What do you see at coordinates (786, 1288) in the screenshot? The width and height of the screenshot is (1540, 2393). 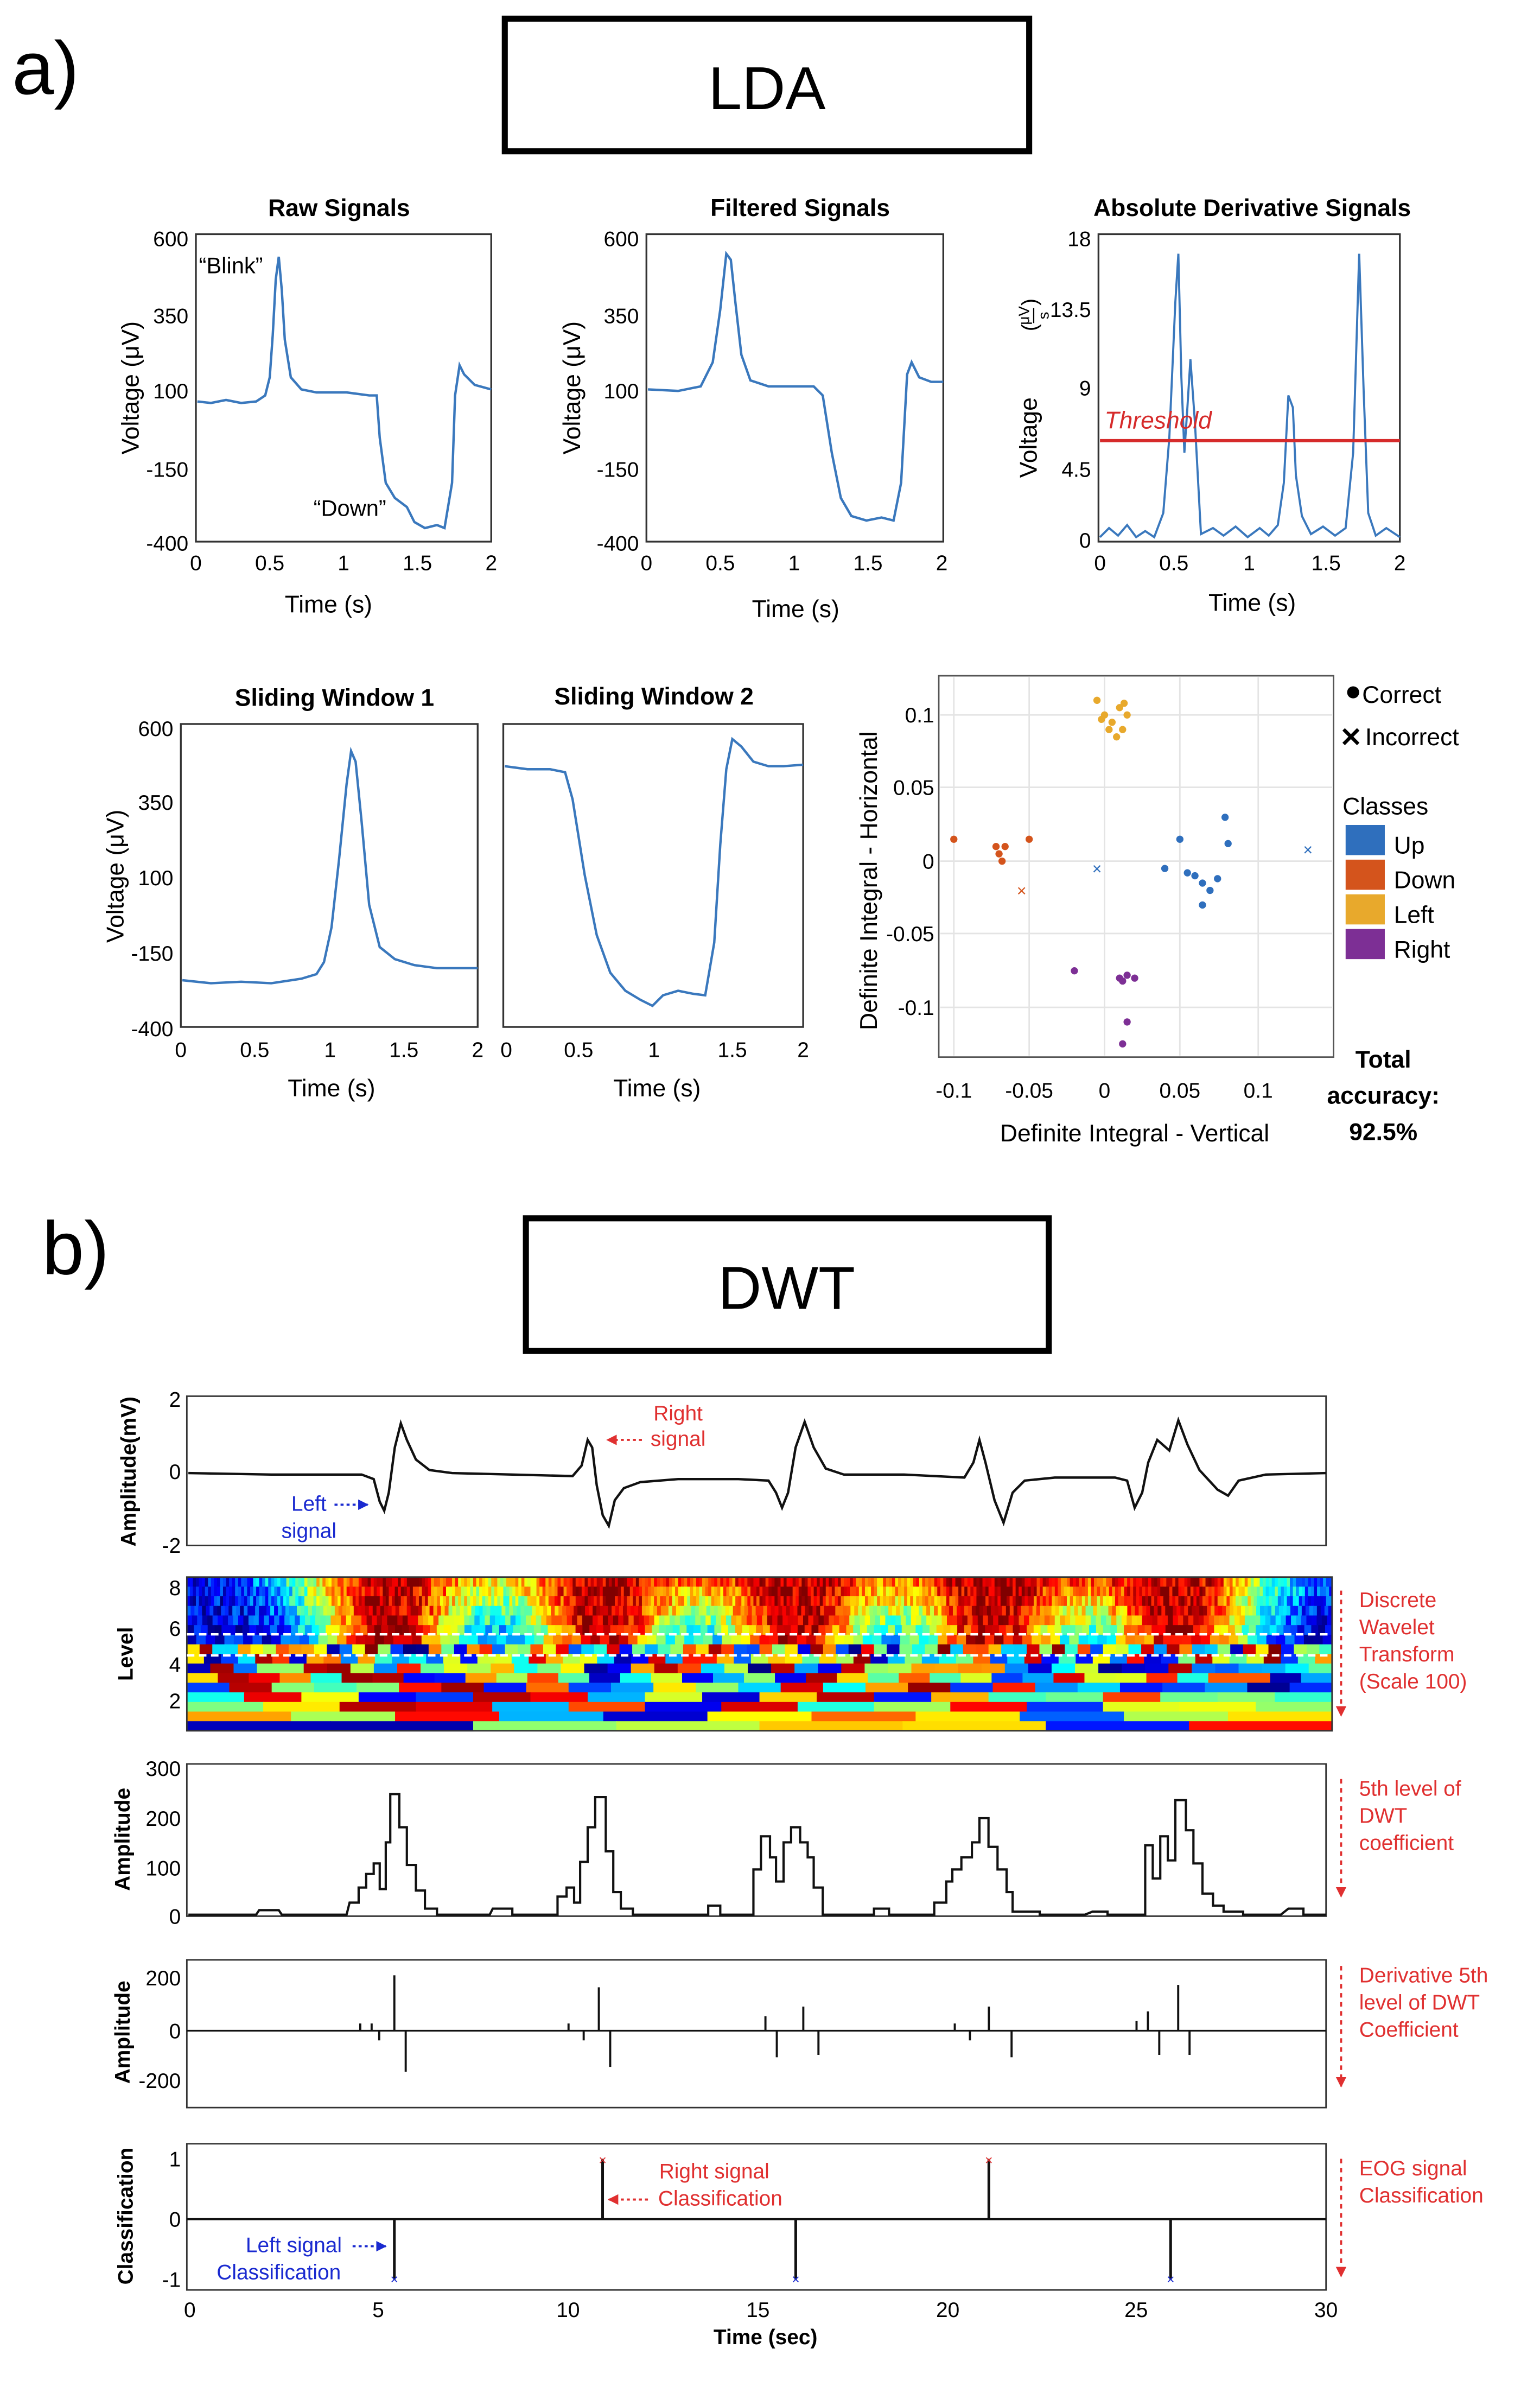 I see `panel-b-title: DWT` at bounding box center [786, 1288].